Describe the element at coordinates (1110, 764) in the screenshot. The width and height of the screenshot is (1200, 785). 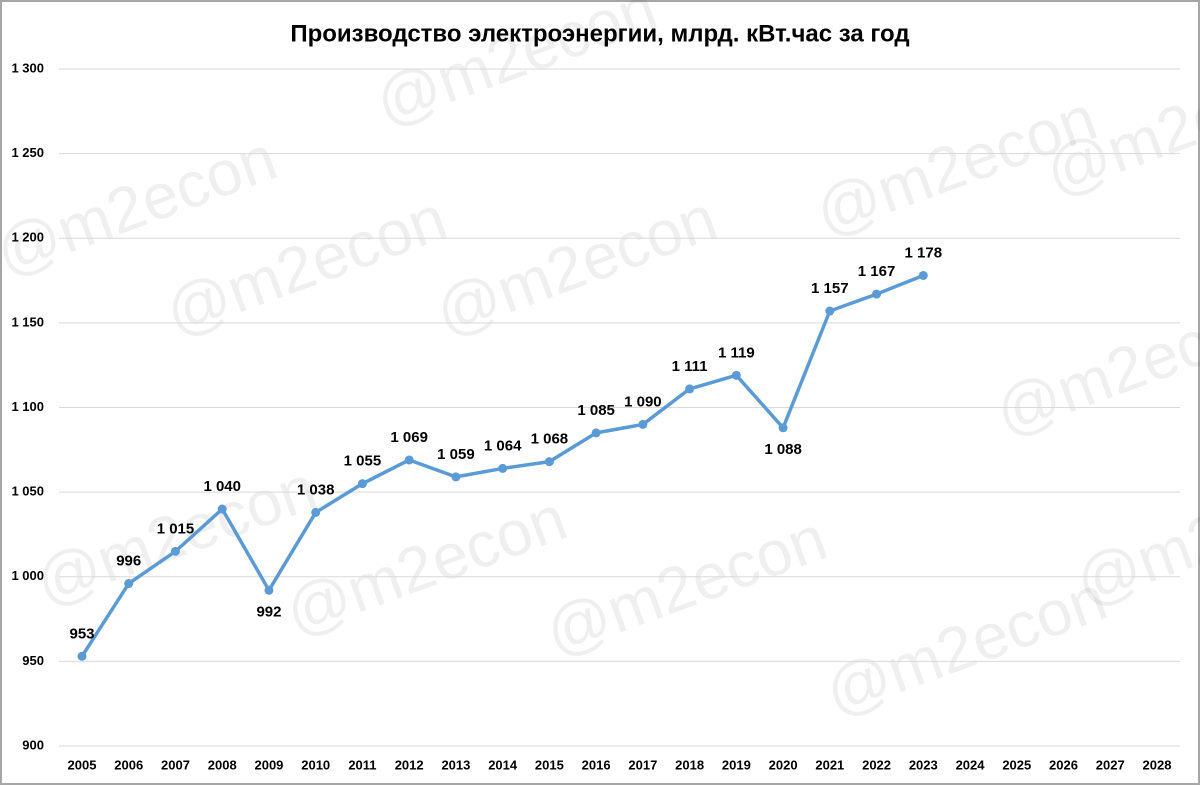
I see `x-tick-label: 2027` at that location.